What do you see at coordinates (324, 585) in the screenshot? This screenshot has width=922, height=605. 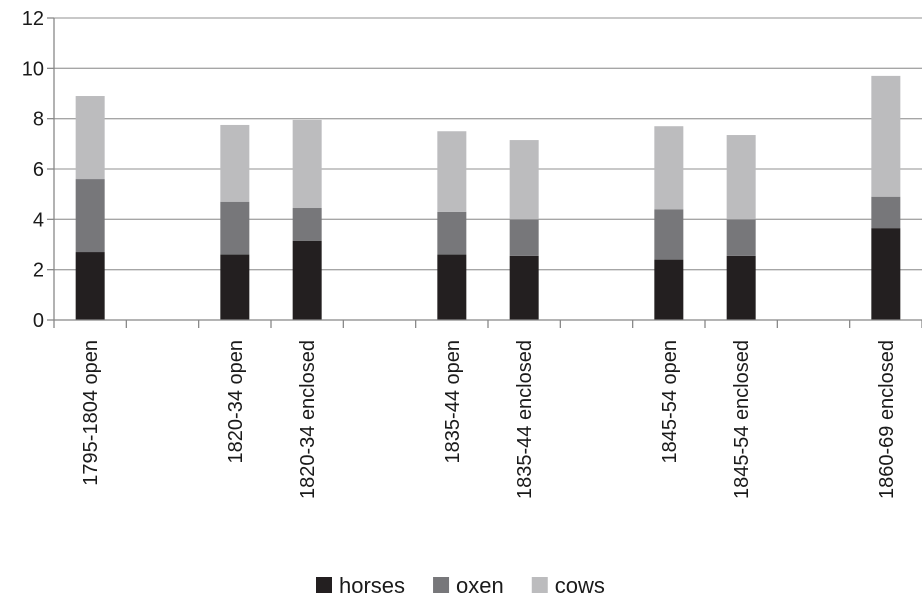 I see `legend-swatch-horses` at bounding box center [324, 585].